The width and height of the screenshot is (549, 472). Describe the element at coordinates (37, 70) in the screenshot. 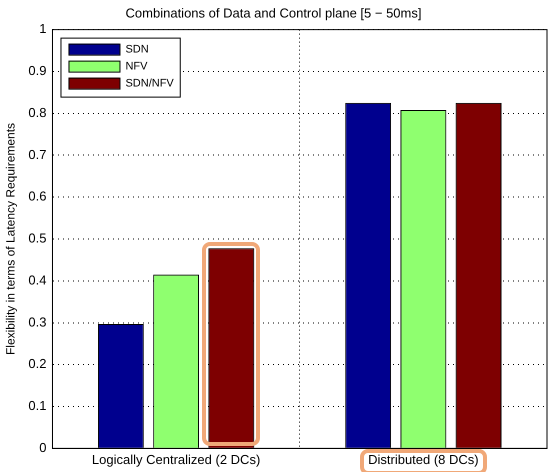

I see `y-tick-label: 0.9` at that location.